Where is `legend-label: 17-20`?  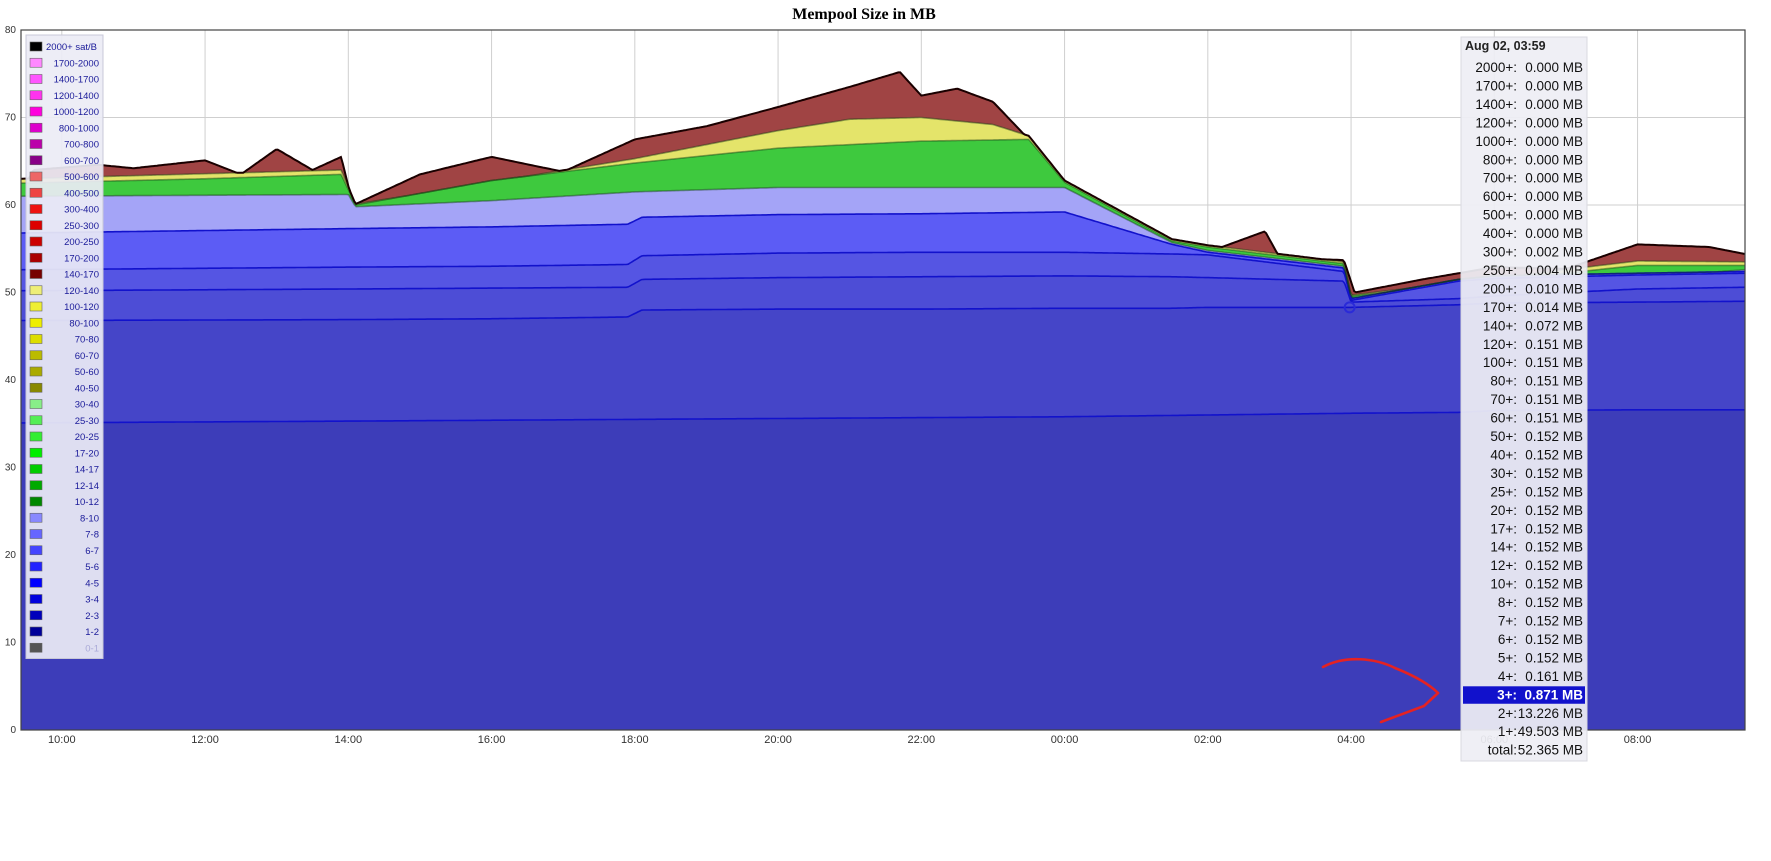
legend-label: 17-20 is located at coordinates (87, 453).